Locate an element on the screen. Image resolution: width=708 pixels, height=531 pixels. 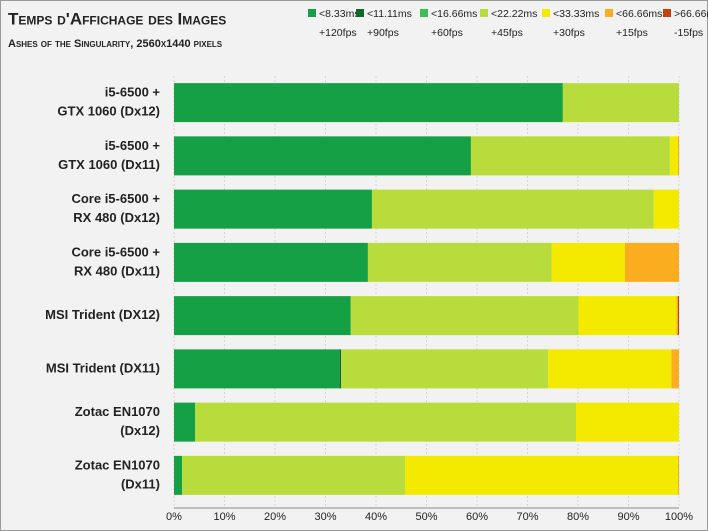
legend-label: <22.22ms is located at coordinates (514, 14).